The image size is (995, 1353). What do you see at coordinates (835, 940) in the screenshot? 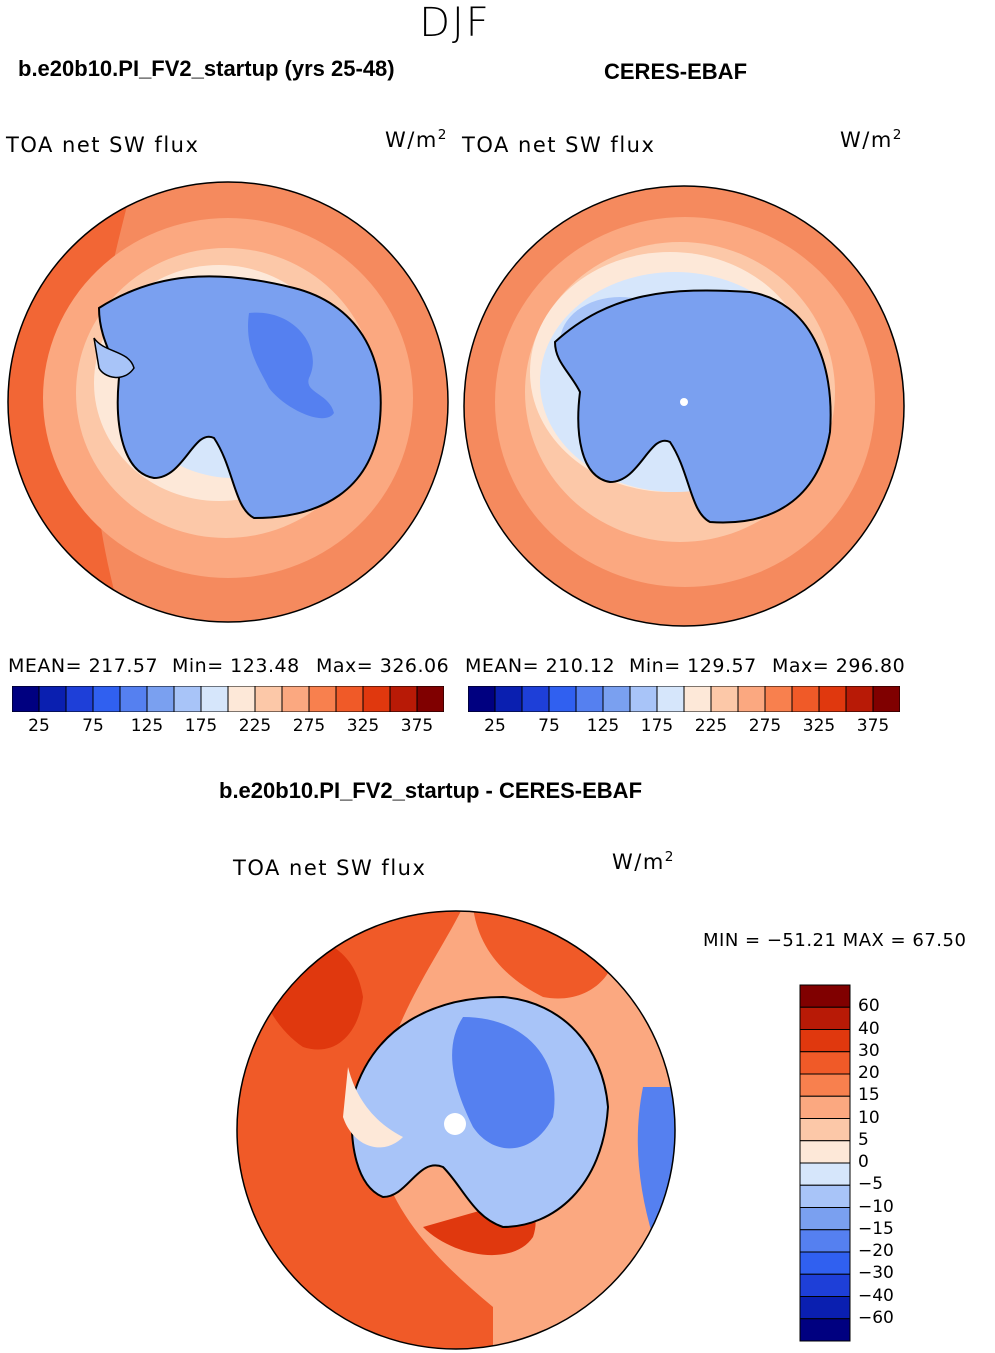
I see `diff-minmax: MIN = −51.21 MAX = 67.50` at bounding box center [835, 940].